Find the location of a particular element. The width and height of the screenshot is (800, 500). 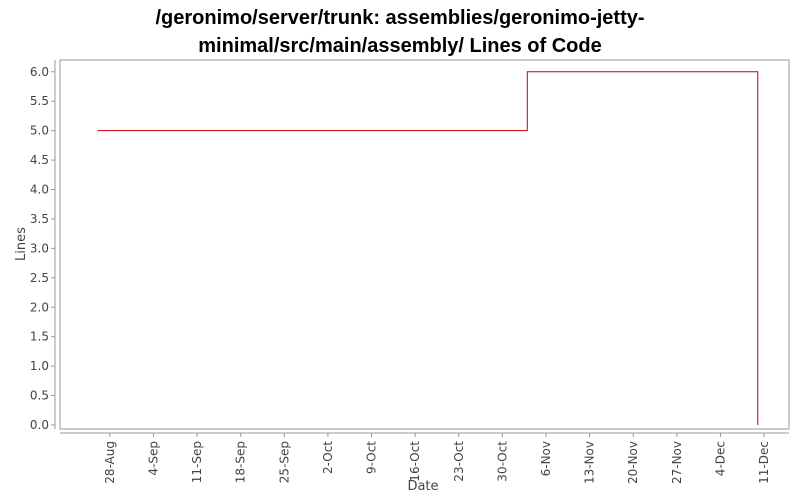

chart-title-line-2: minimal/src/main/assembly/ Lines of Code is located at coordinates (400, 46).